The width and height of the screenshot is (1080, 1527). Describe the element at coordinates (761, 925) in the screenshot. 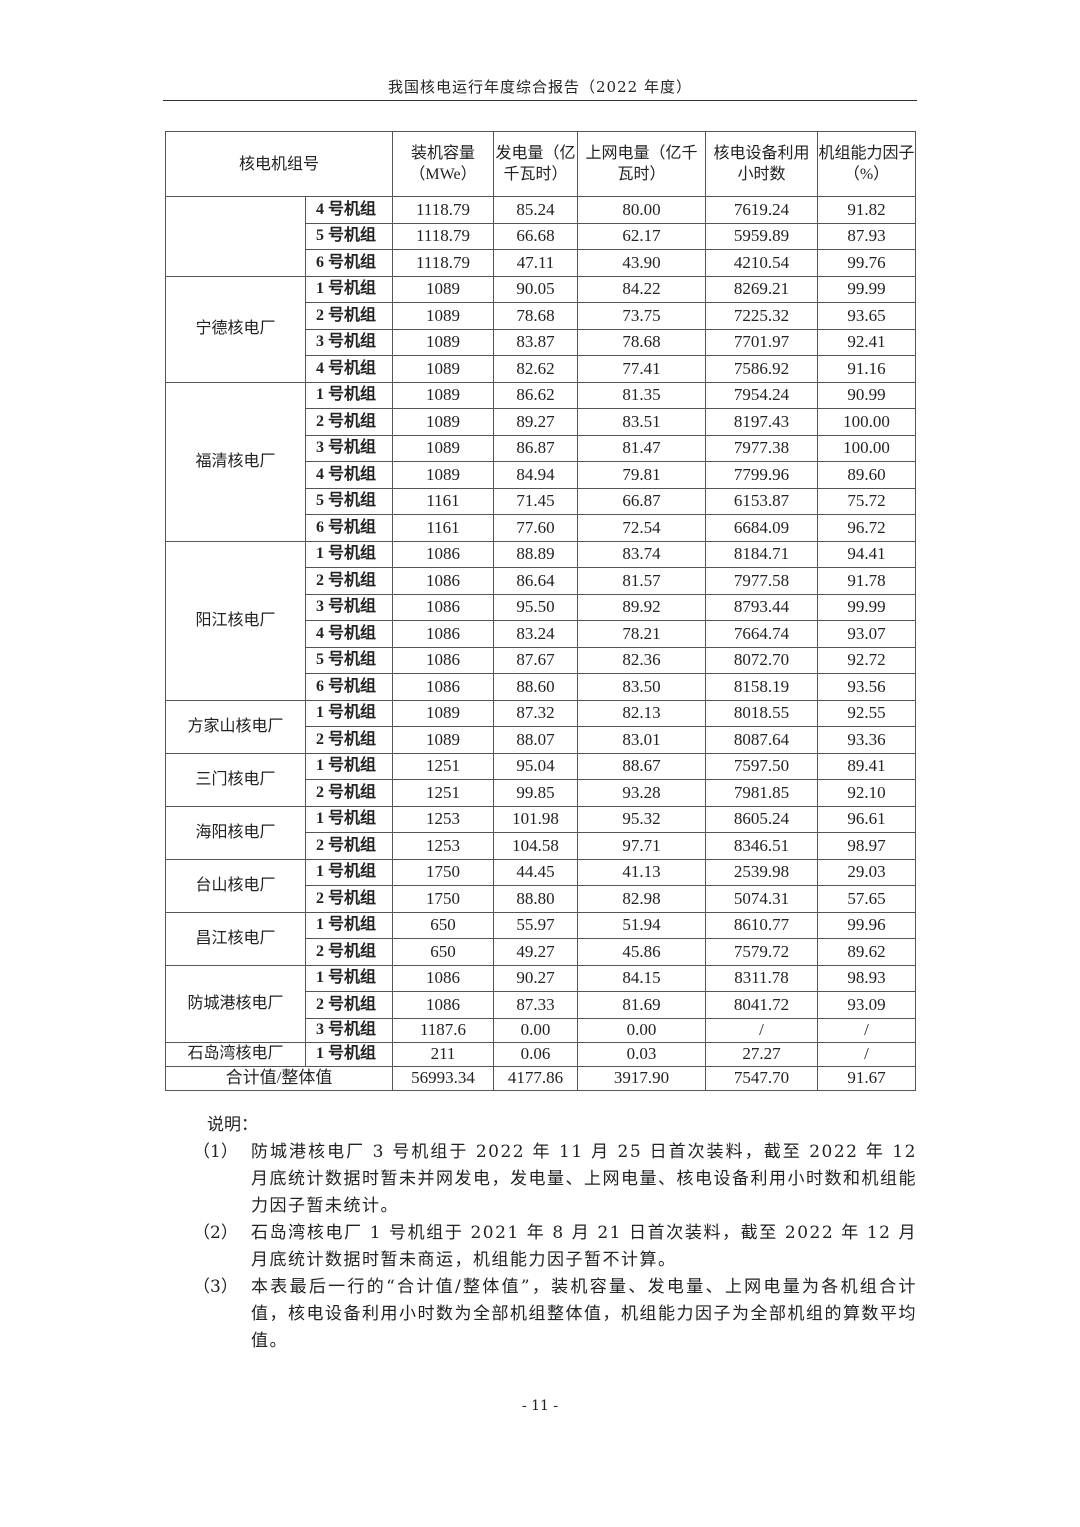

I see `hours-cell: 8610.77` at that location.